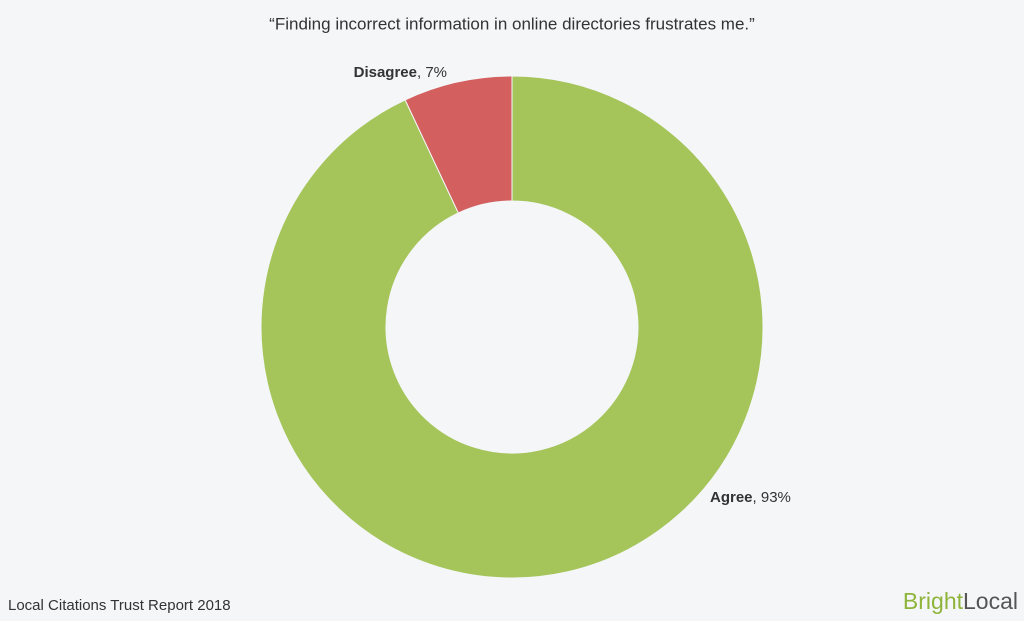 Image resolution: width=1024 pixels, height=621 pixels. Describe the element at coordinates (731, 497) in the screenshot. I see `category-label: Agree` at that location.